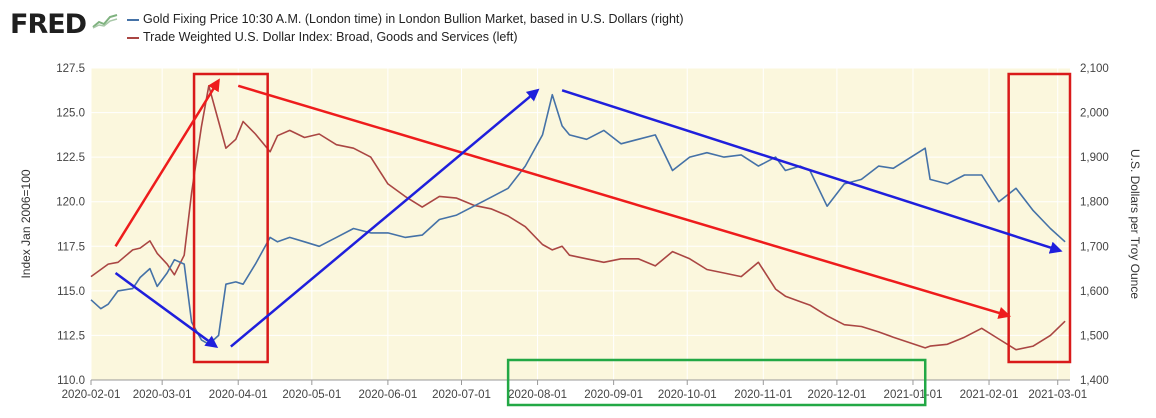 The height and width of the screenshot is (418, 1156). I want to click on fred-logo-graph-icon, so click(105, 21).